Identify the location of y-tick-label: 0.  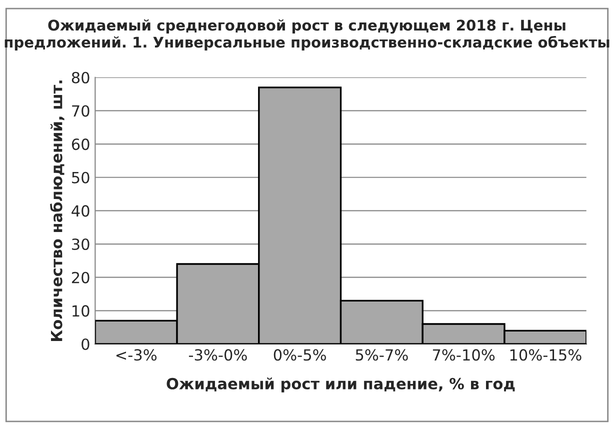
(86, 344).